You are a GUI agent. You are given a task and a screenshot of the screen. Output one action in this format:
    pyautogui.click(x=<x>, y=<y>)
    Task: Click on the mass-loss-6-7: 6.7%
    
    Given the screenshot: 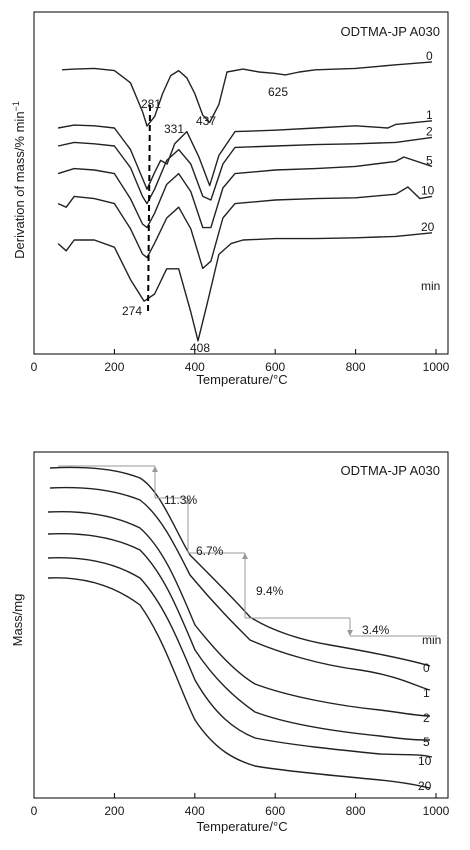 What is the action you would take?
    pyautogui.click(x=210, y=551)
    